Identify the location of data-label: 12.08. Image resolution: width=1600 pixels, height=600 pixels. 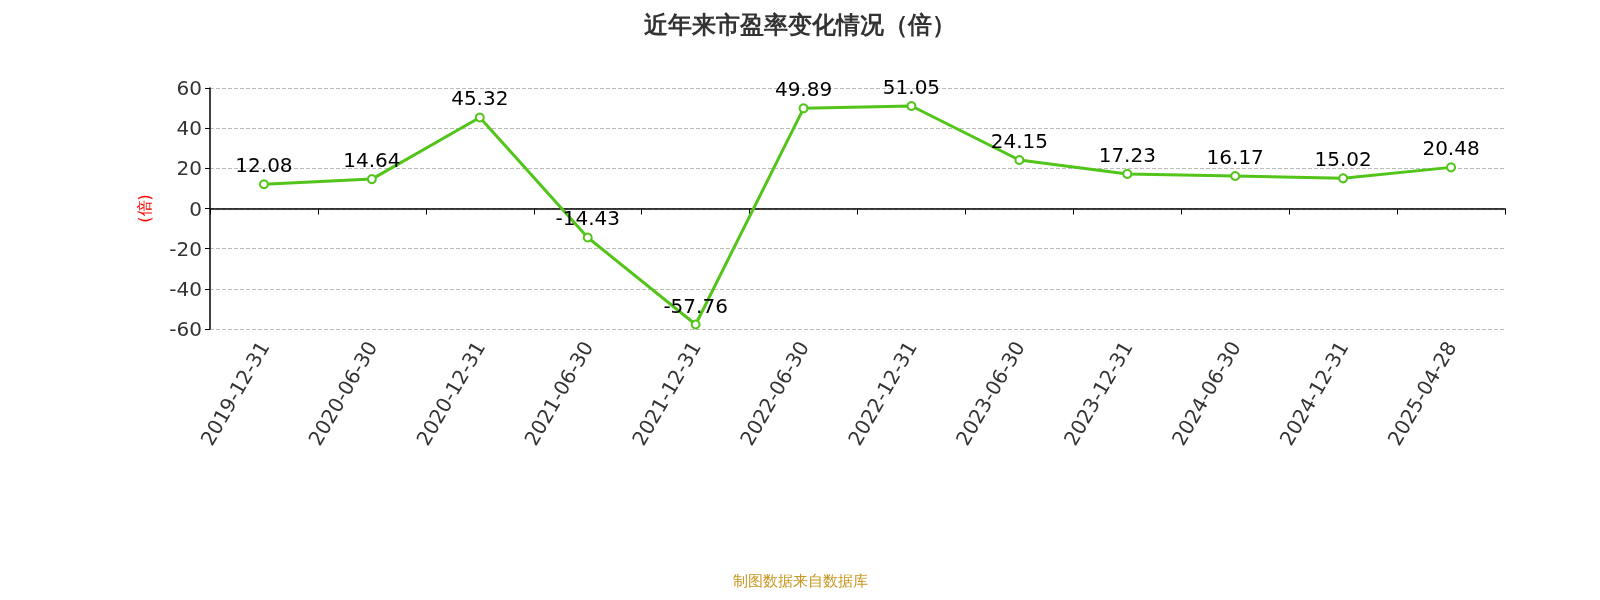
(264, 165).